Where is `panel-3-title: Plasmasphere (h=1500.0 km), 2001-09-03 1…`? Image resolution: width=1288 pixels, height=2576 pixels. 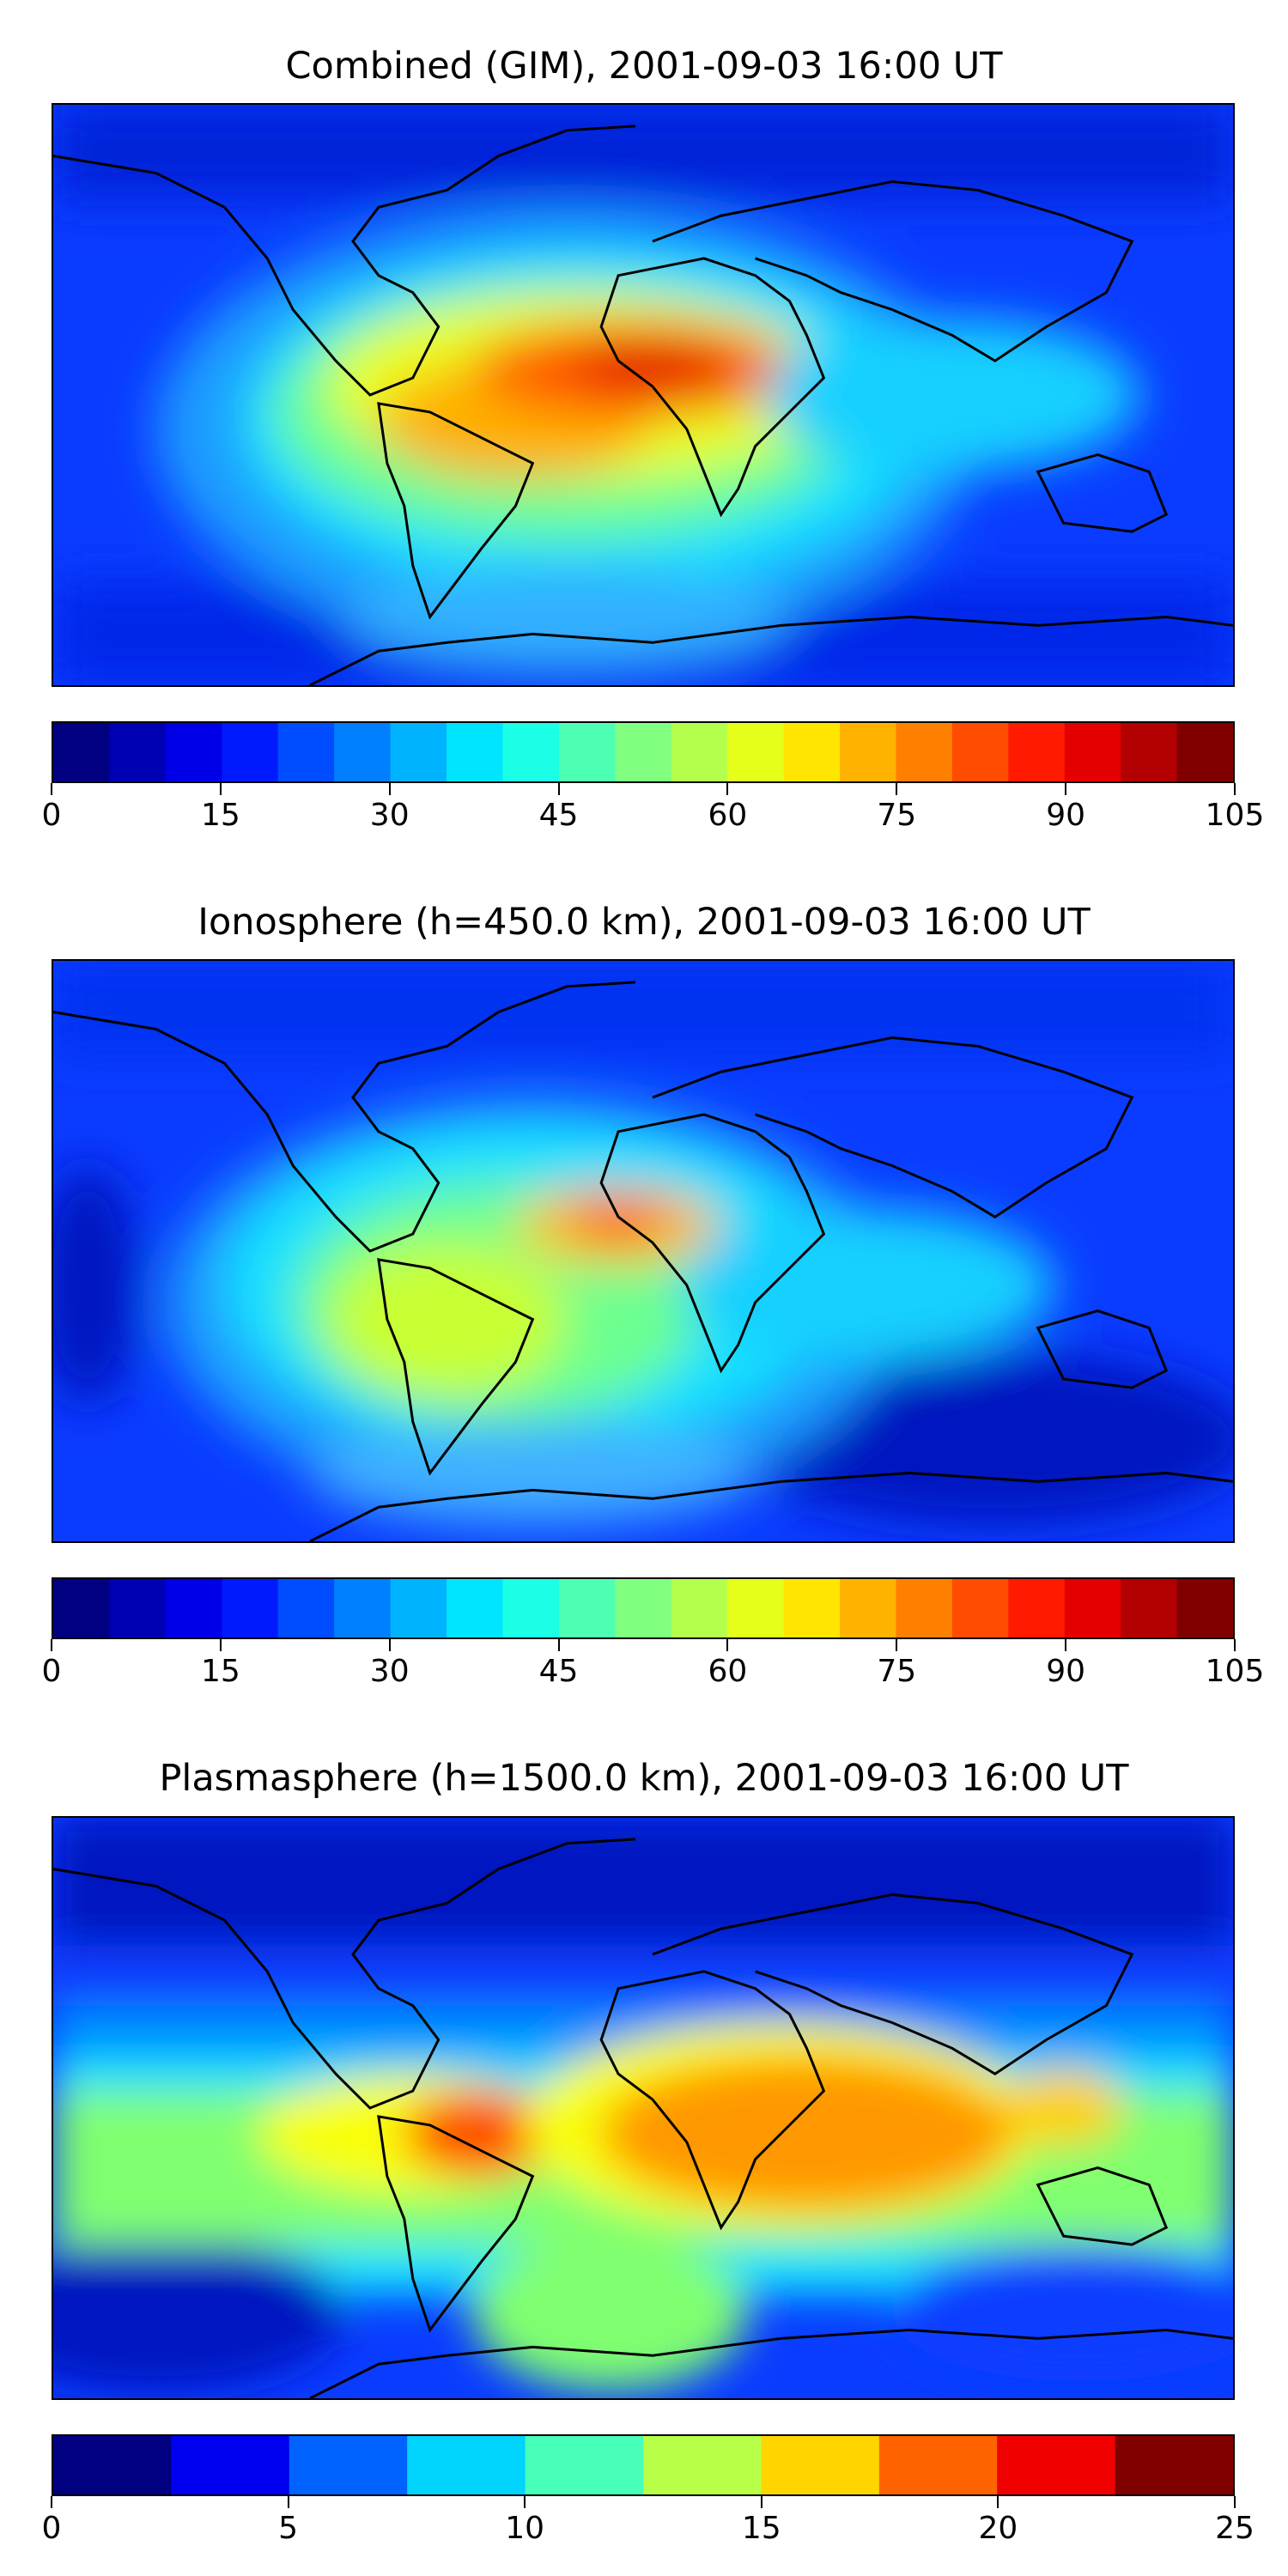 panel-3-title: Plasmasphere (h=1500.0 km), 2001-09-03 1… is located at coordinates (644, 1778).